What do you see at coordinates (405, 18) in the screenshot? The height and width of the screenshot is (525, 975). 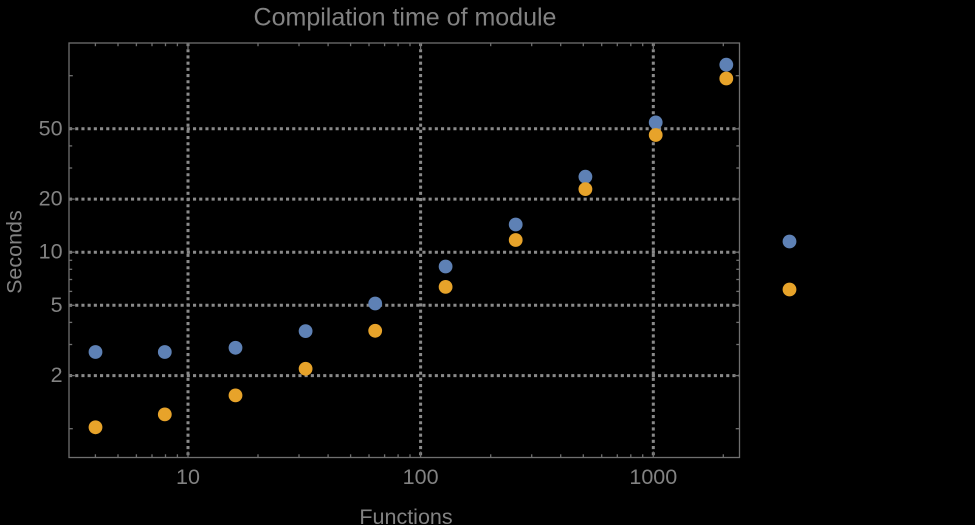 I see `svg-text: Compilation time of module` at bounding box center [405, 18].